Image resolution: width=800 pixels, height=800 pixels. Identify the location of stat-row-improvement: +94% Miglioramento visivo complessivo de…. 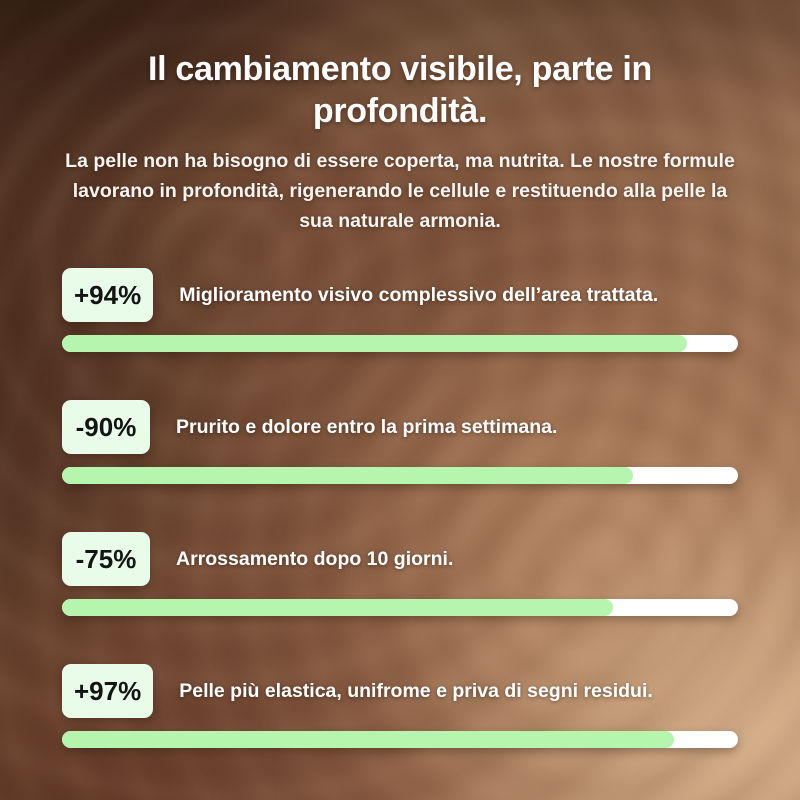
(400, 310).